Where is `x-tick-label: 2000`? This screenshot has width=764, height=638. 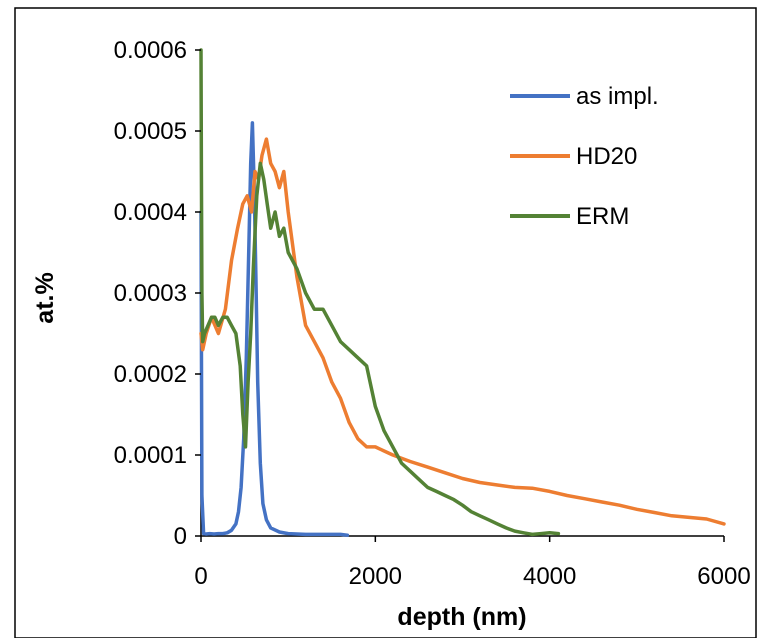
x-tick-label: 2000 is located at coordinates (375, 576).